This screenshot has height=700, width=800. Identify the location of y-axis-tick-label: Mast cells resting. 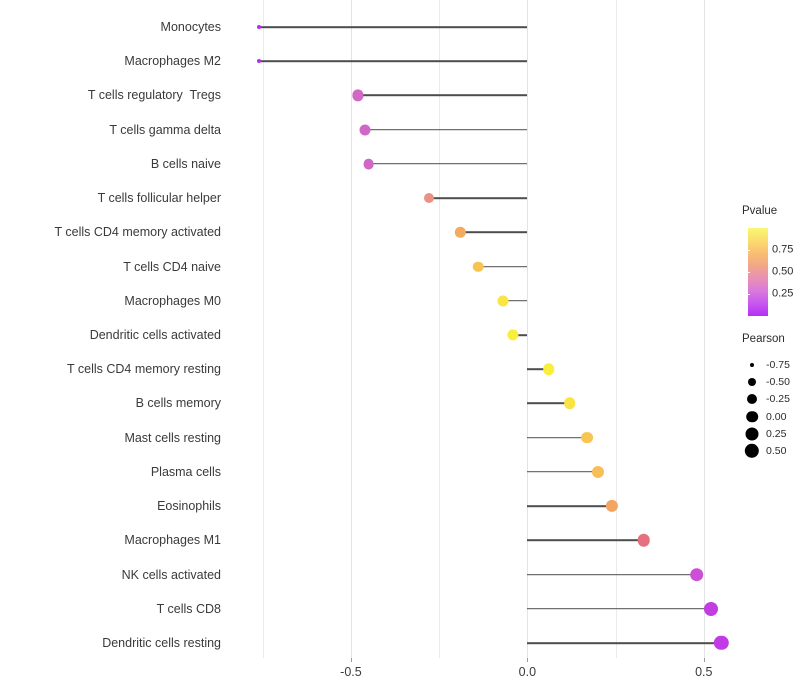
(172, 437).